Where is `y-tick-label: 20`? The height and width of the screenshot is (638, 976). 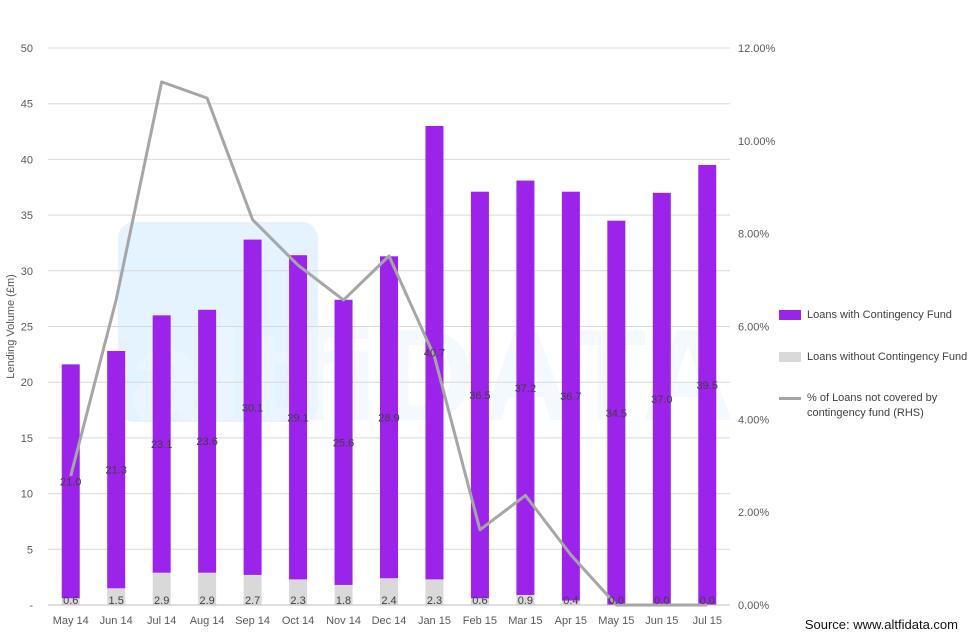 y-tick-label: 20 is located at coordinates (27, 383).